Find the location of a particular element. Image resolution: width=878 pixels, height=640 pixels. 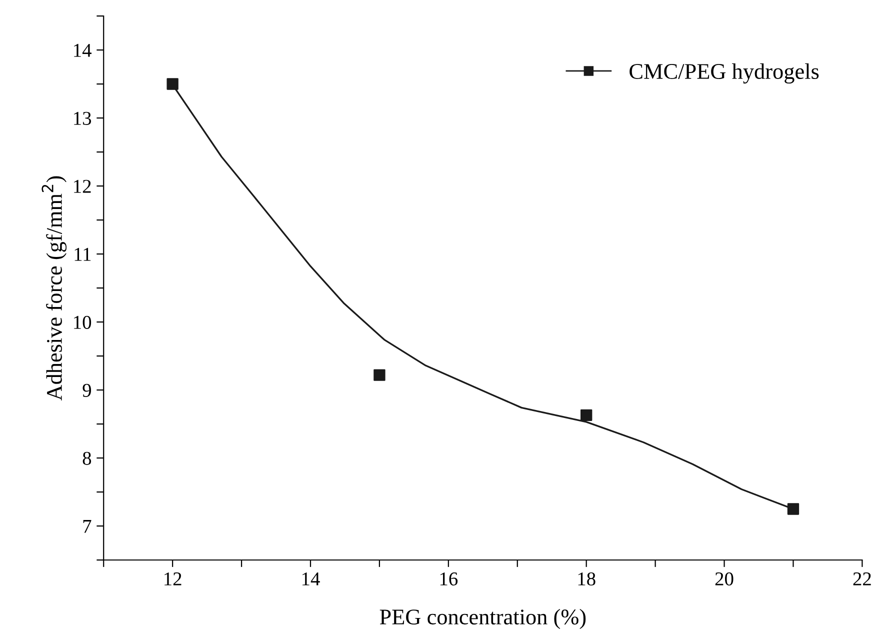

x-tick-label: 16 is located at coordinates (449, 579).